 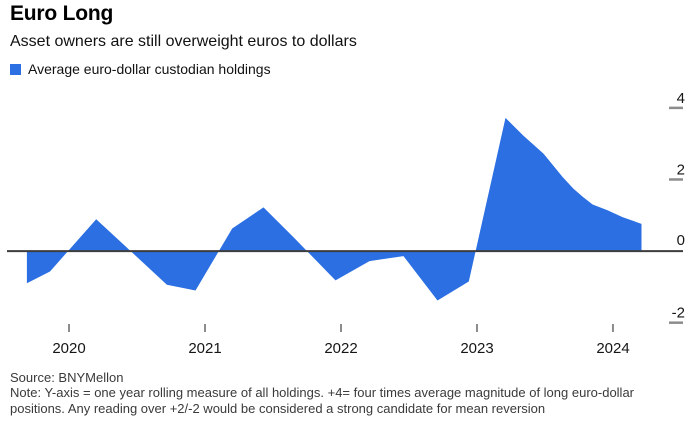 What do you see at coordinates (612, 348) in the screenshot?
I see `x-axis-label: 2024` at bounding box center [612, 348].